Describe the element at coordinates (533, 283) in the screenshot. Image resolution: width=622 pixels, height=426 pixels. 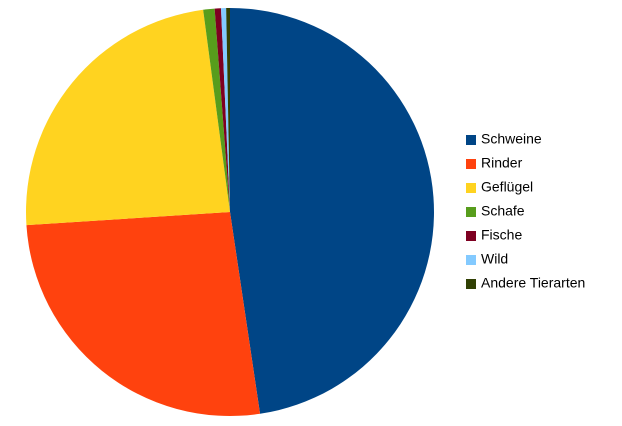
I see `legend-label: Andere Tierarten` at that location.